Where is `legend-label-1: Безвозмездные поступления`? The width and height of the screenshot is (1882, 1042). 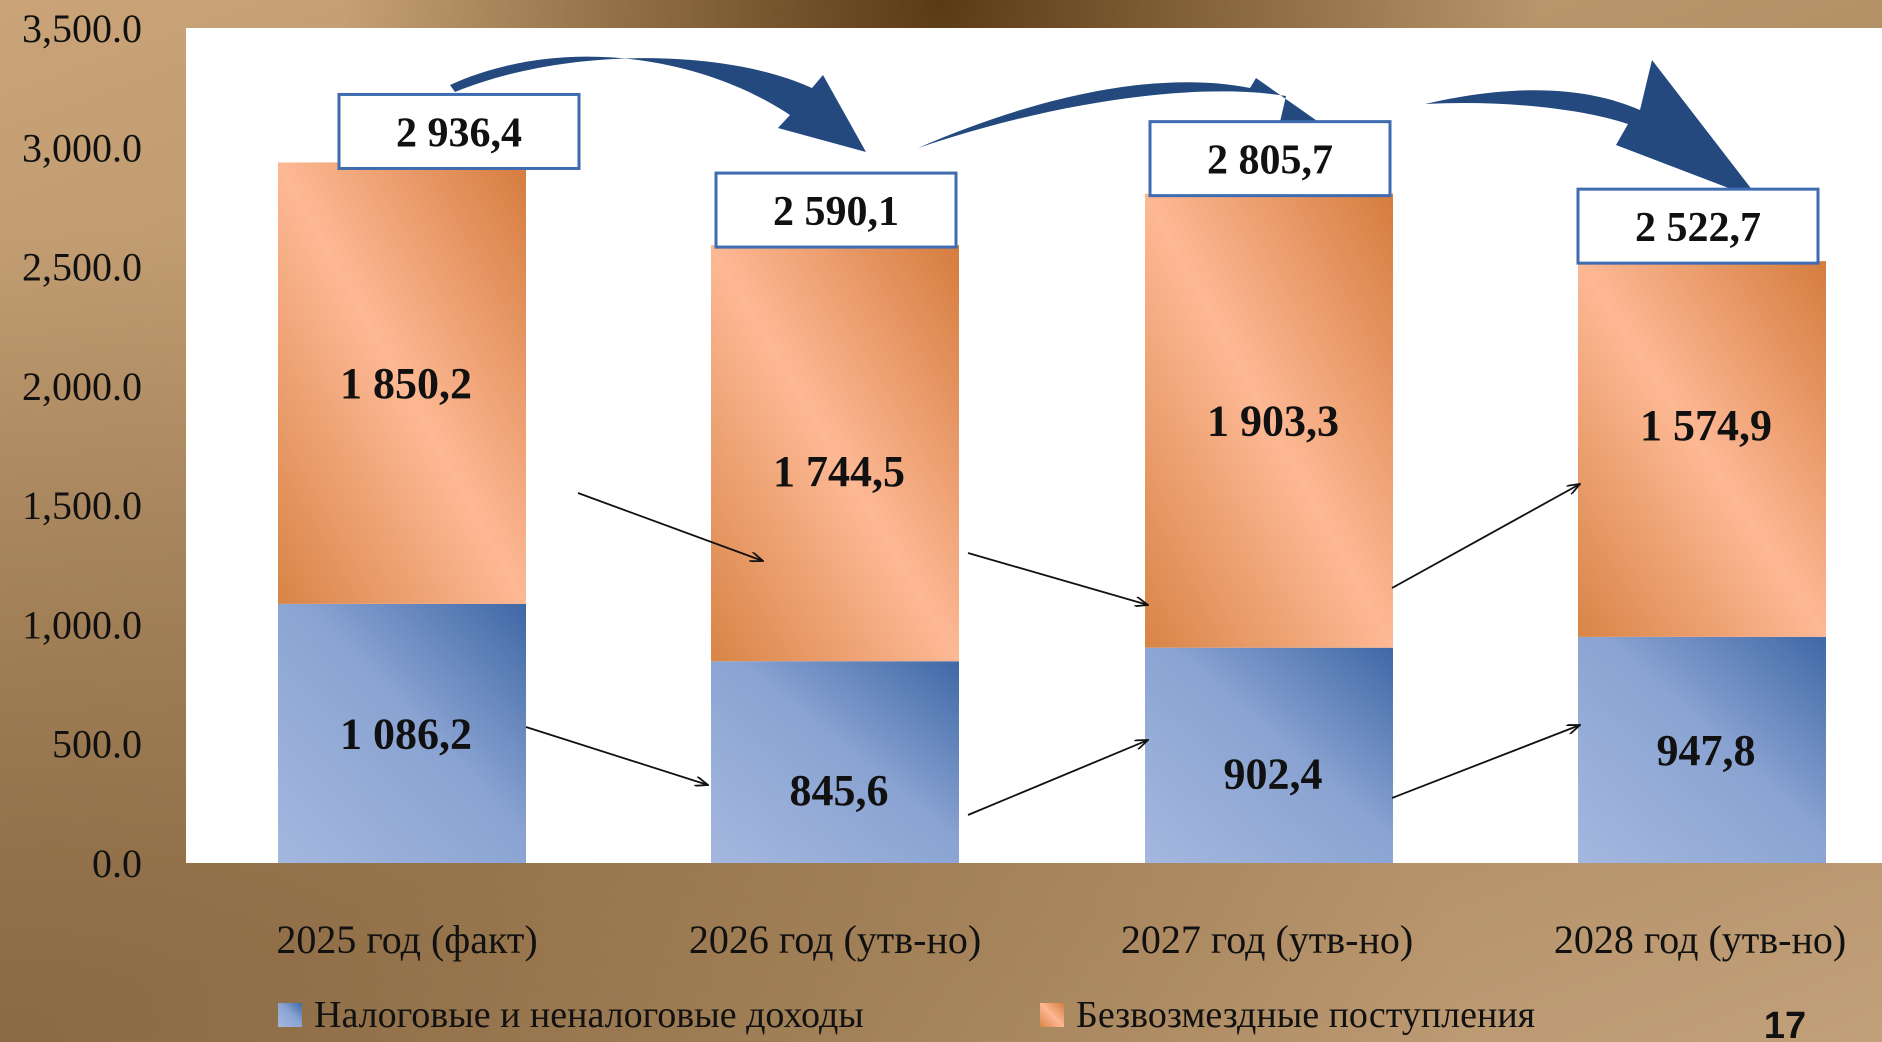 legend-label-1: Безвозмездные поступления is located at coordinates (1305, 1015).